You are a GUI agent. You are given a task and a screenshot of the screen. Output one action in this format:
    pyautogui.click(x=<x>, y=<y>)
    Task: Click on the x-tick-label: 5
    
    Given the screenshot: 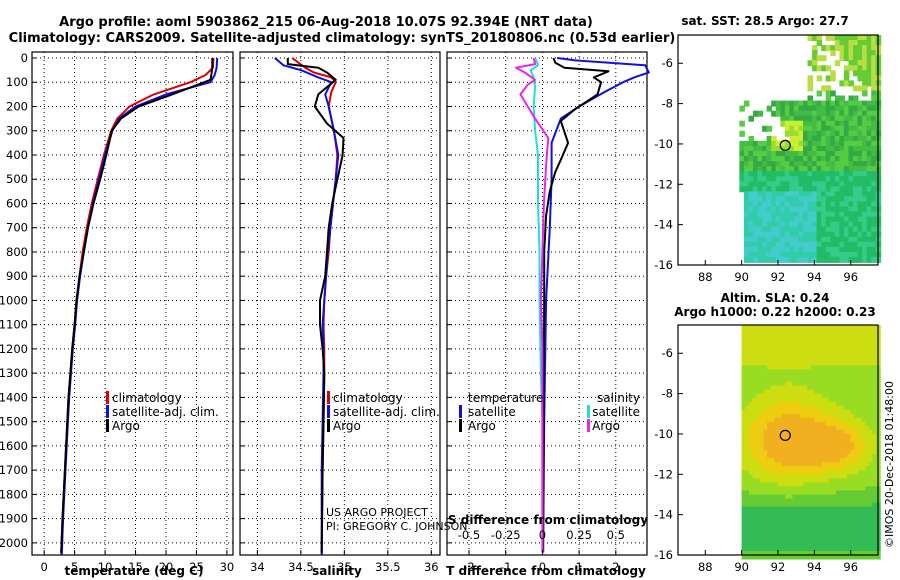 What is the action you would take?
    pyautogui.click(x=74, y=567)
    